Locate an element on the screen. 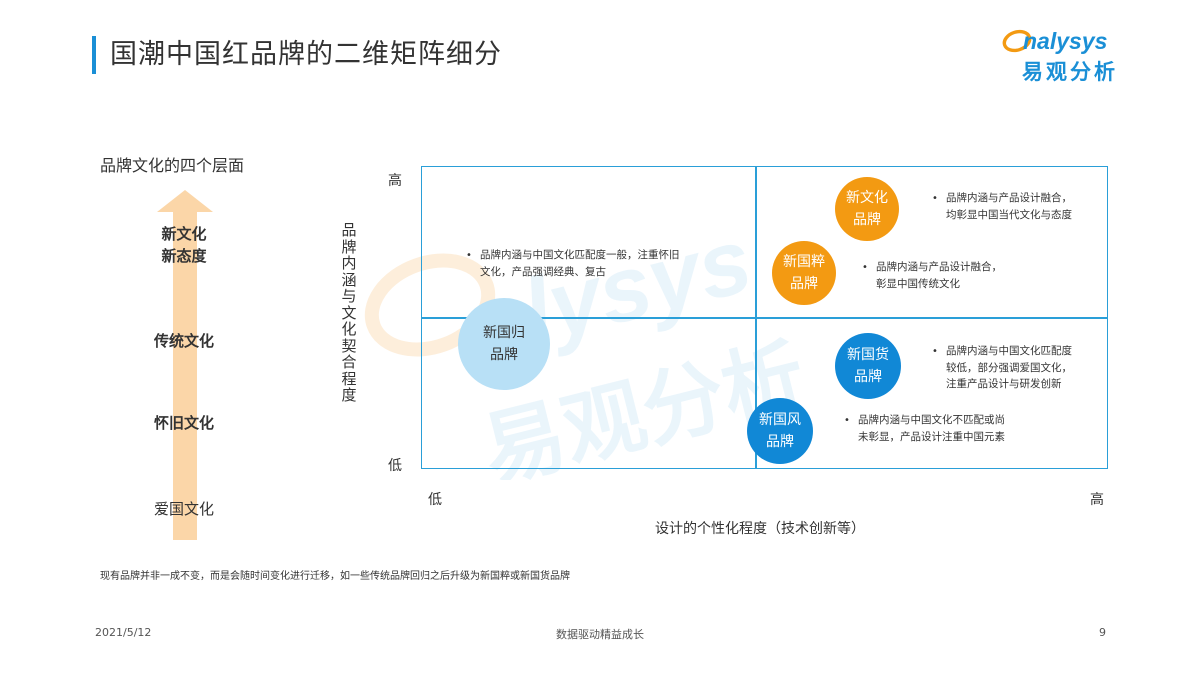 The image size is (1200, 675). bullet-line: 注重产品设计与研发创新 is located at coordinates (1004, 384).